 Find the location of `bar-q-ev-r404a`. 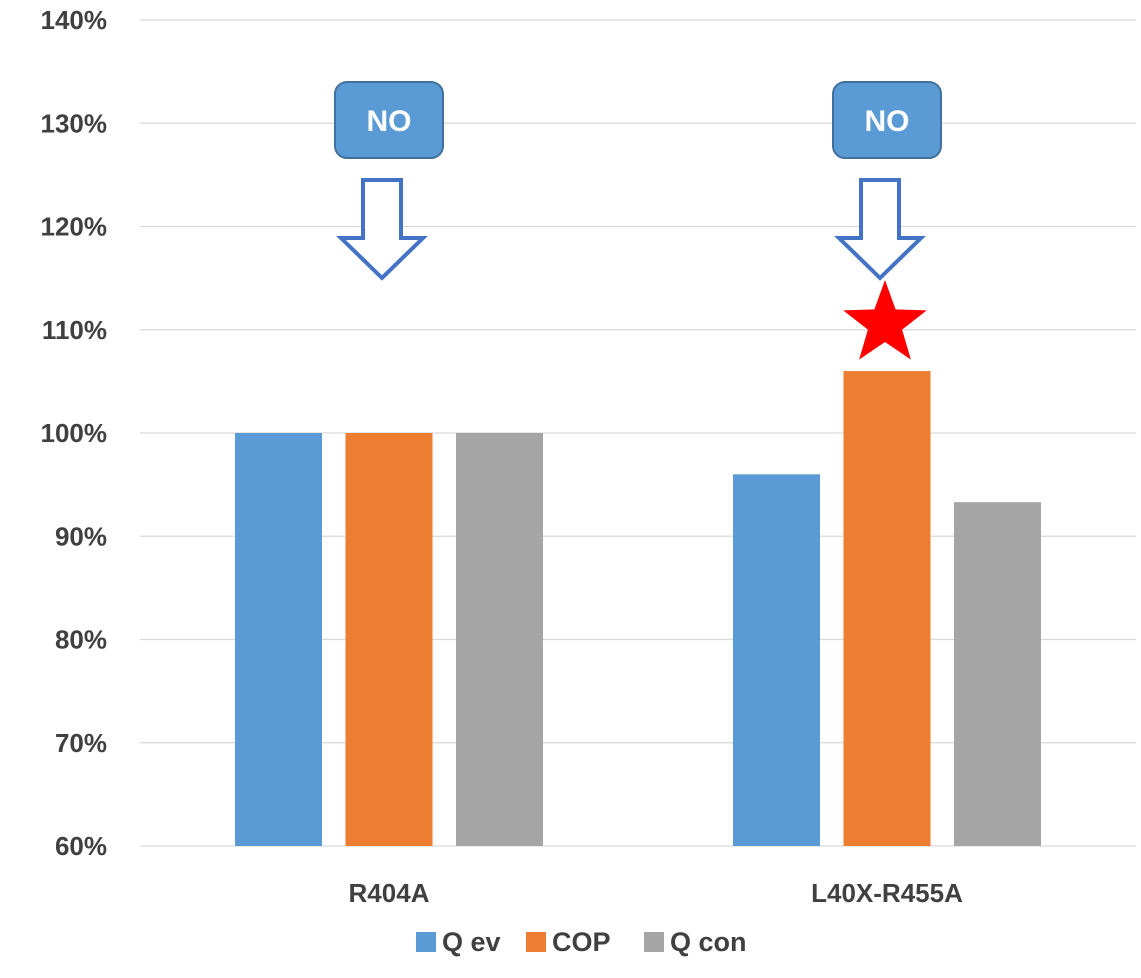

bar-q-ev-r404a is located at coordinates (278, 639).